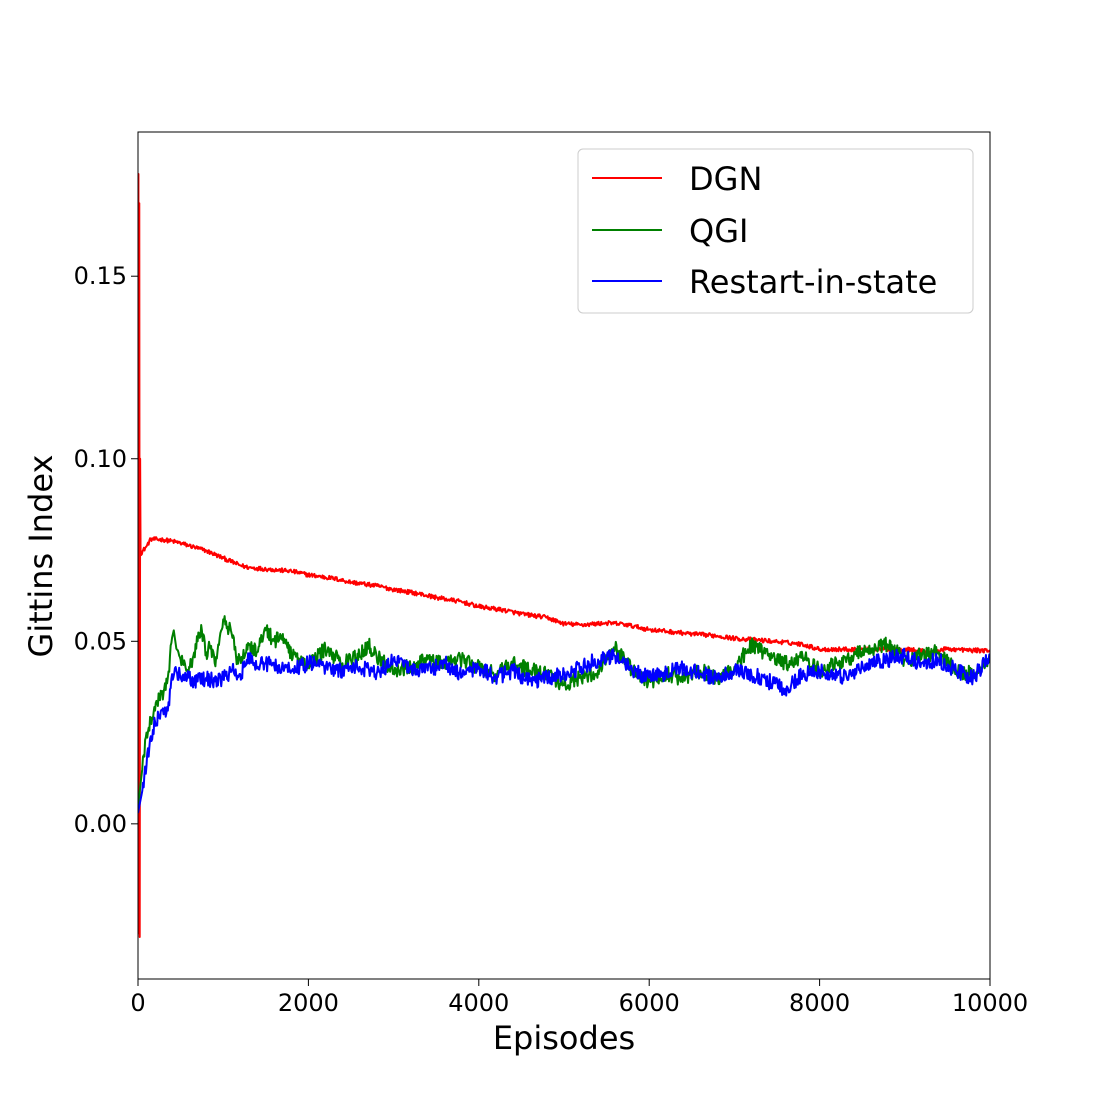 The height and width of the screenshot is (1100, 1100). What do you see at coordinates (41, 556) in the screenshot?
I see `y-axis-title: Gittins Index` at bounding box center [41, 556].